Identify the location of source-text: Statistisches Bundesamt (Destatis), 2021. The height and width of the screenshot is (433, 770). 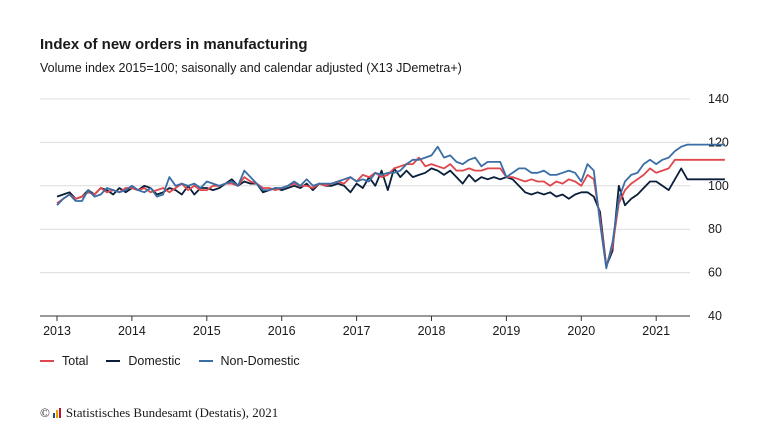
(172, 412).